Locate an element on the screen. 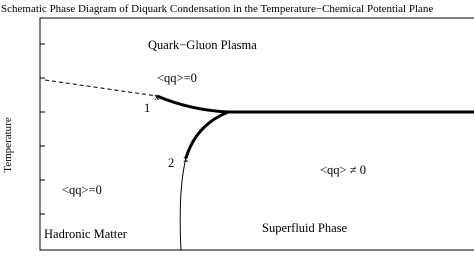 This screenshot has width=474, height=258. point-label: 1 is located at coordinates (147, 108).